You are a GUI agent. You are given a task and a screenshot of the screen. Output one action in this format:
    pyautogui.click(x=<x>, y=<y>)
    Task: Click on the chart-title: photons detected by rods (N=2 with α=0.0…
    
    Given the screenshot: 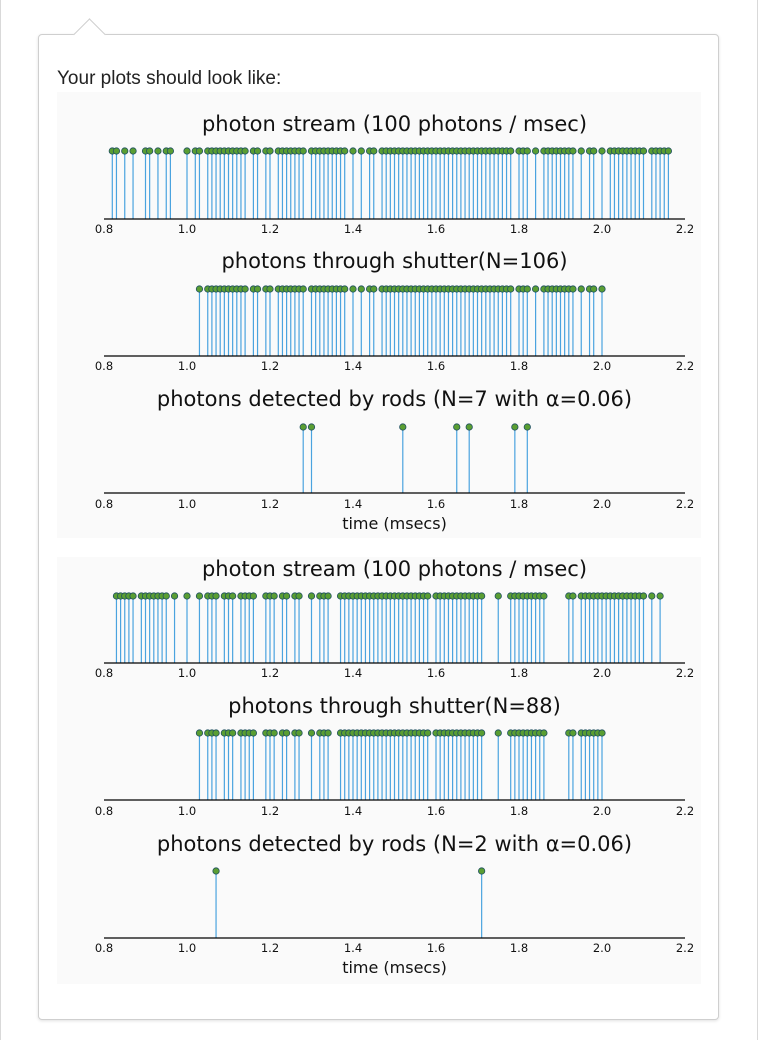 What is the action you would take?
    pyautogui.click(x=394, y=844)
    